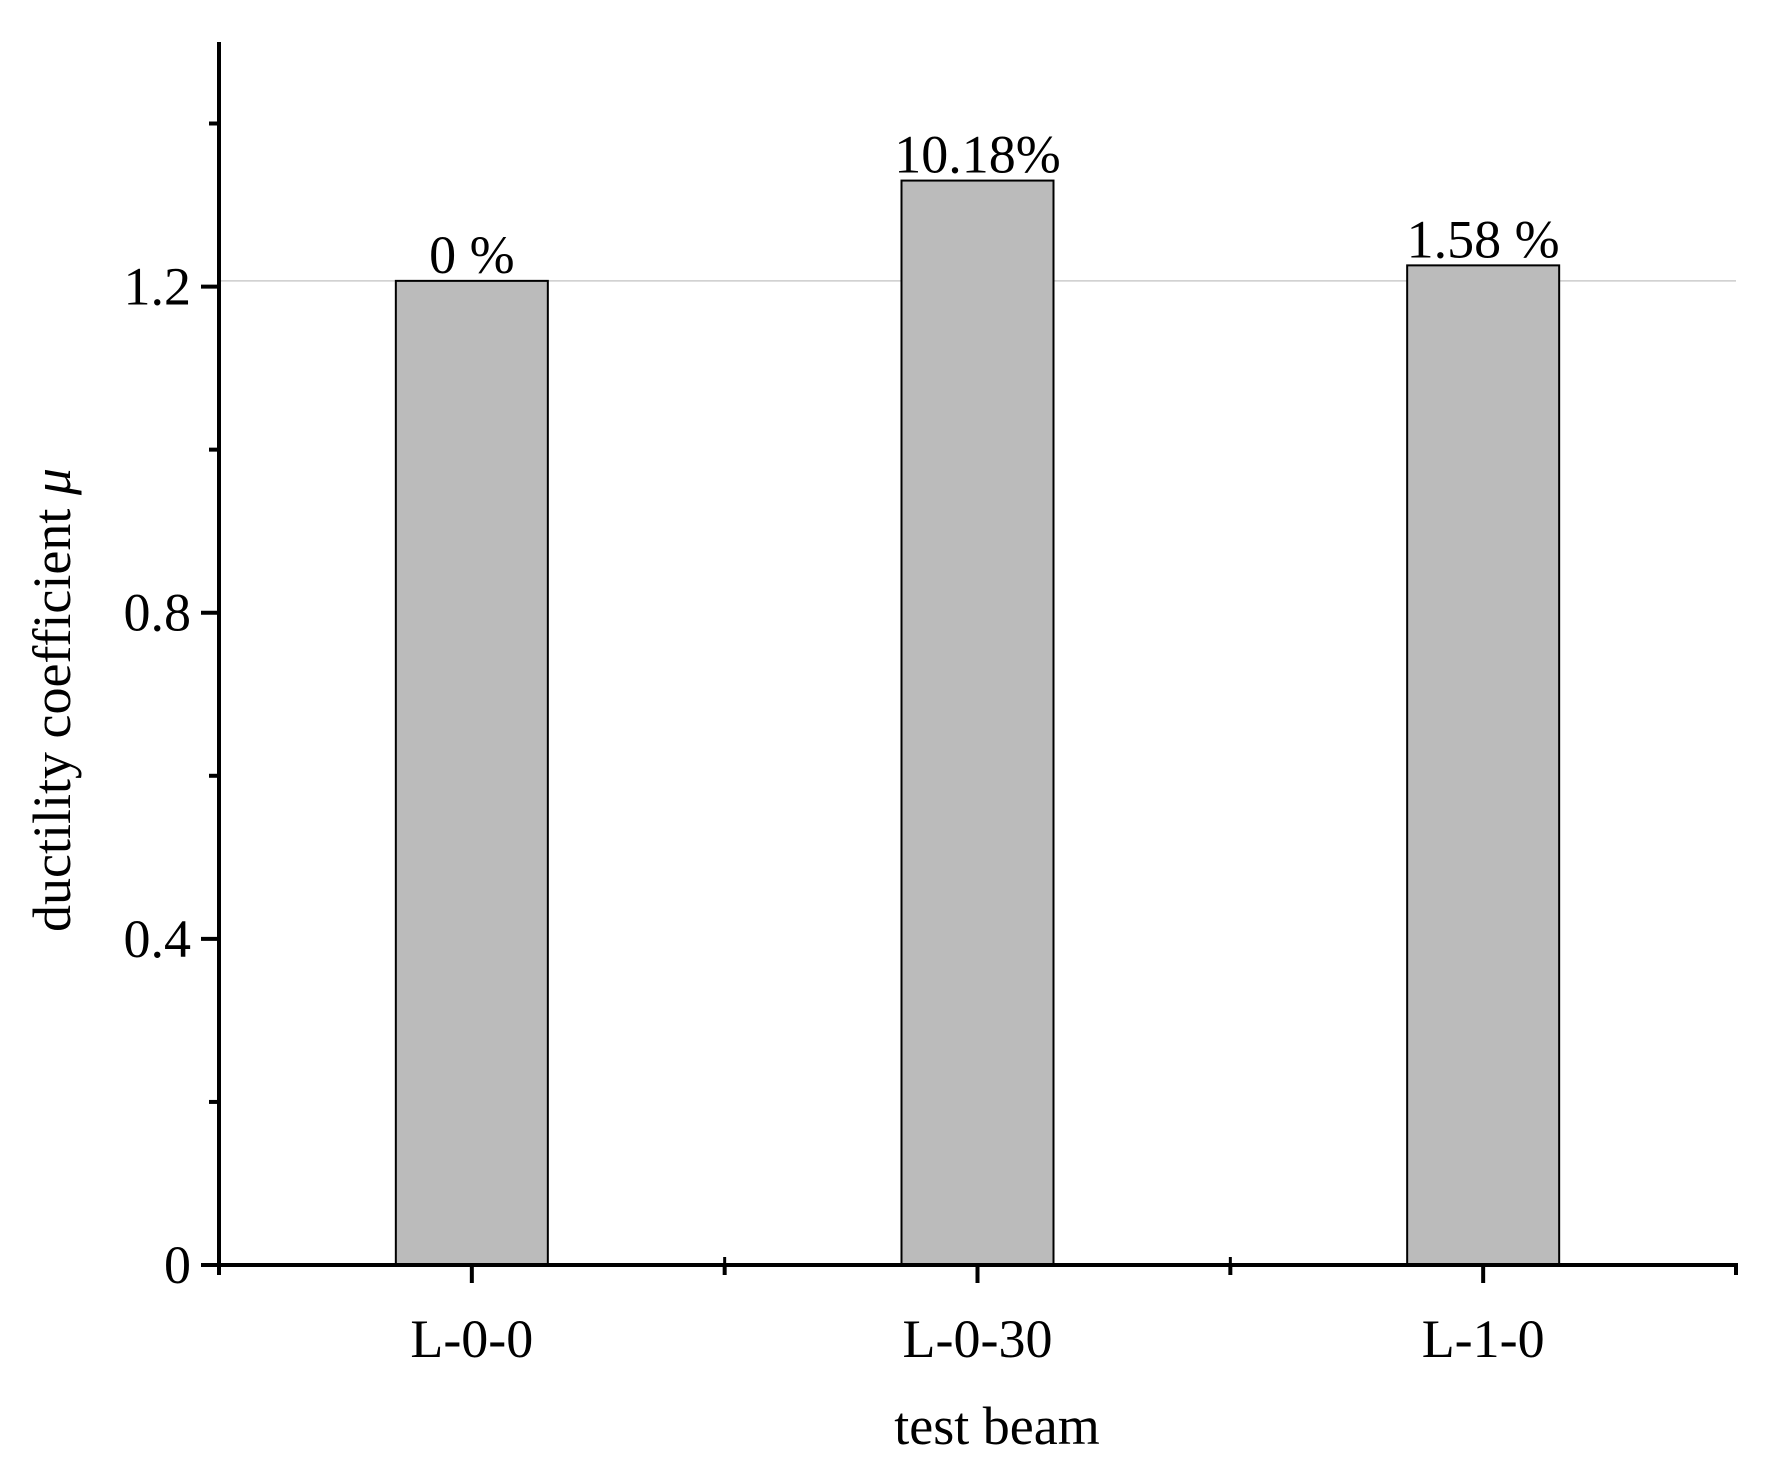 Image resolution: width=1772 pixels, height=1482 pixels. What do you see at coordinates (52, 482) in the screenshot?
I see `y-axis-title-symbol: μ` at bounding box center [52, 482].